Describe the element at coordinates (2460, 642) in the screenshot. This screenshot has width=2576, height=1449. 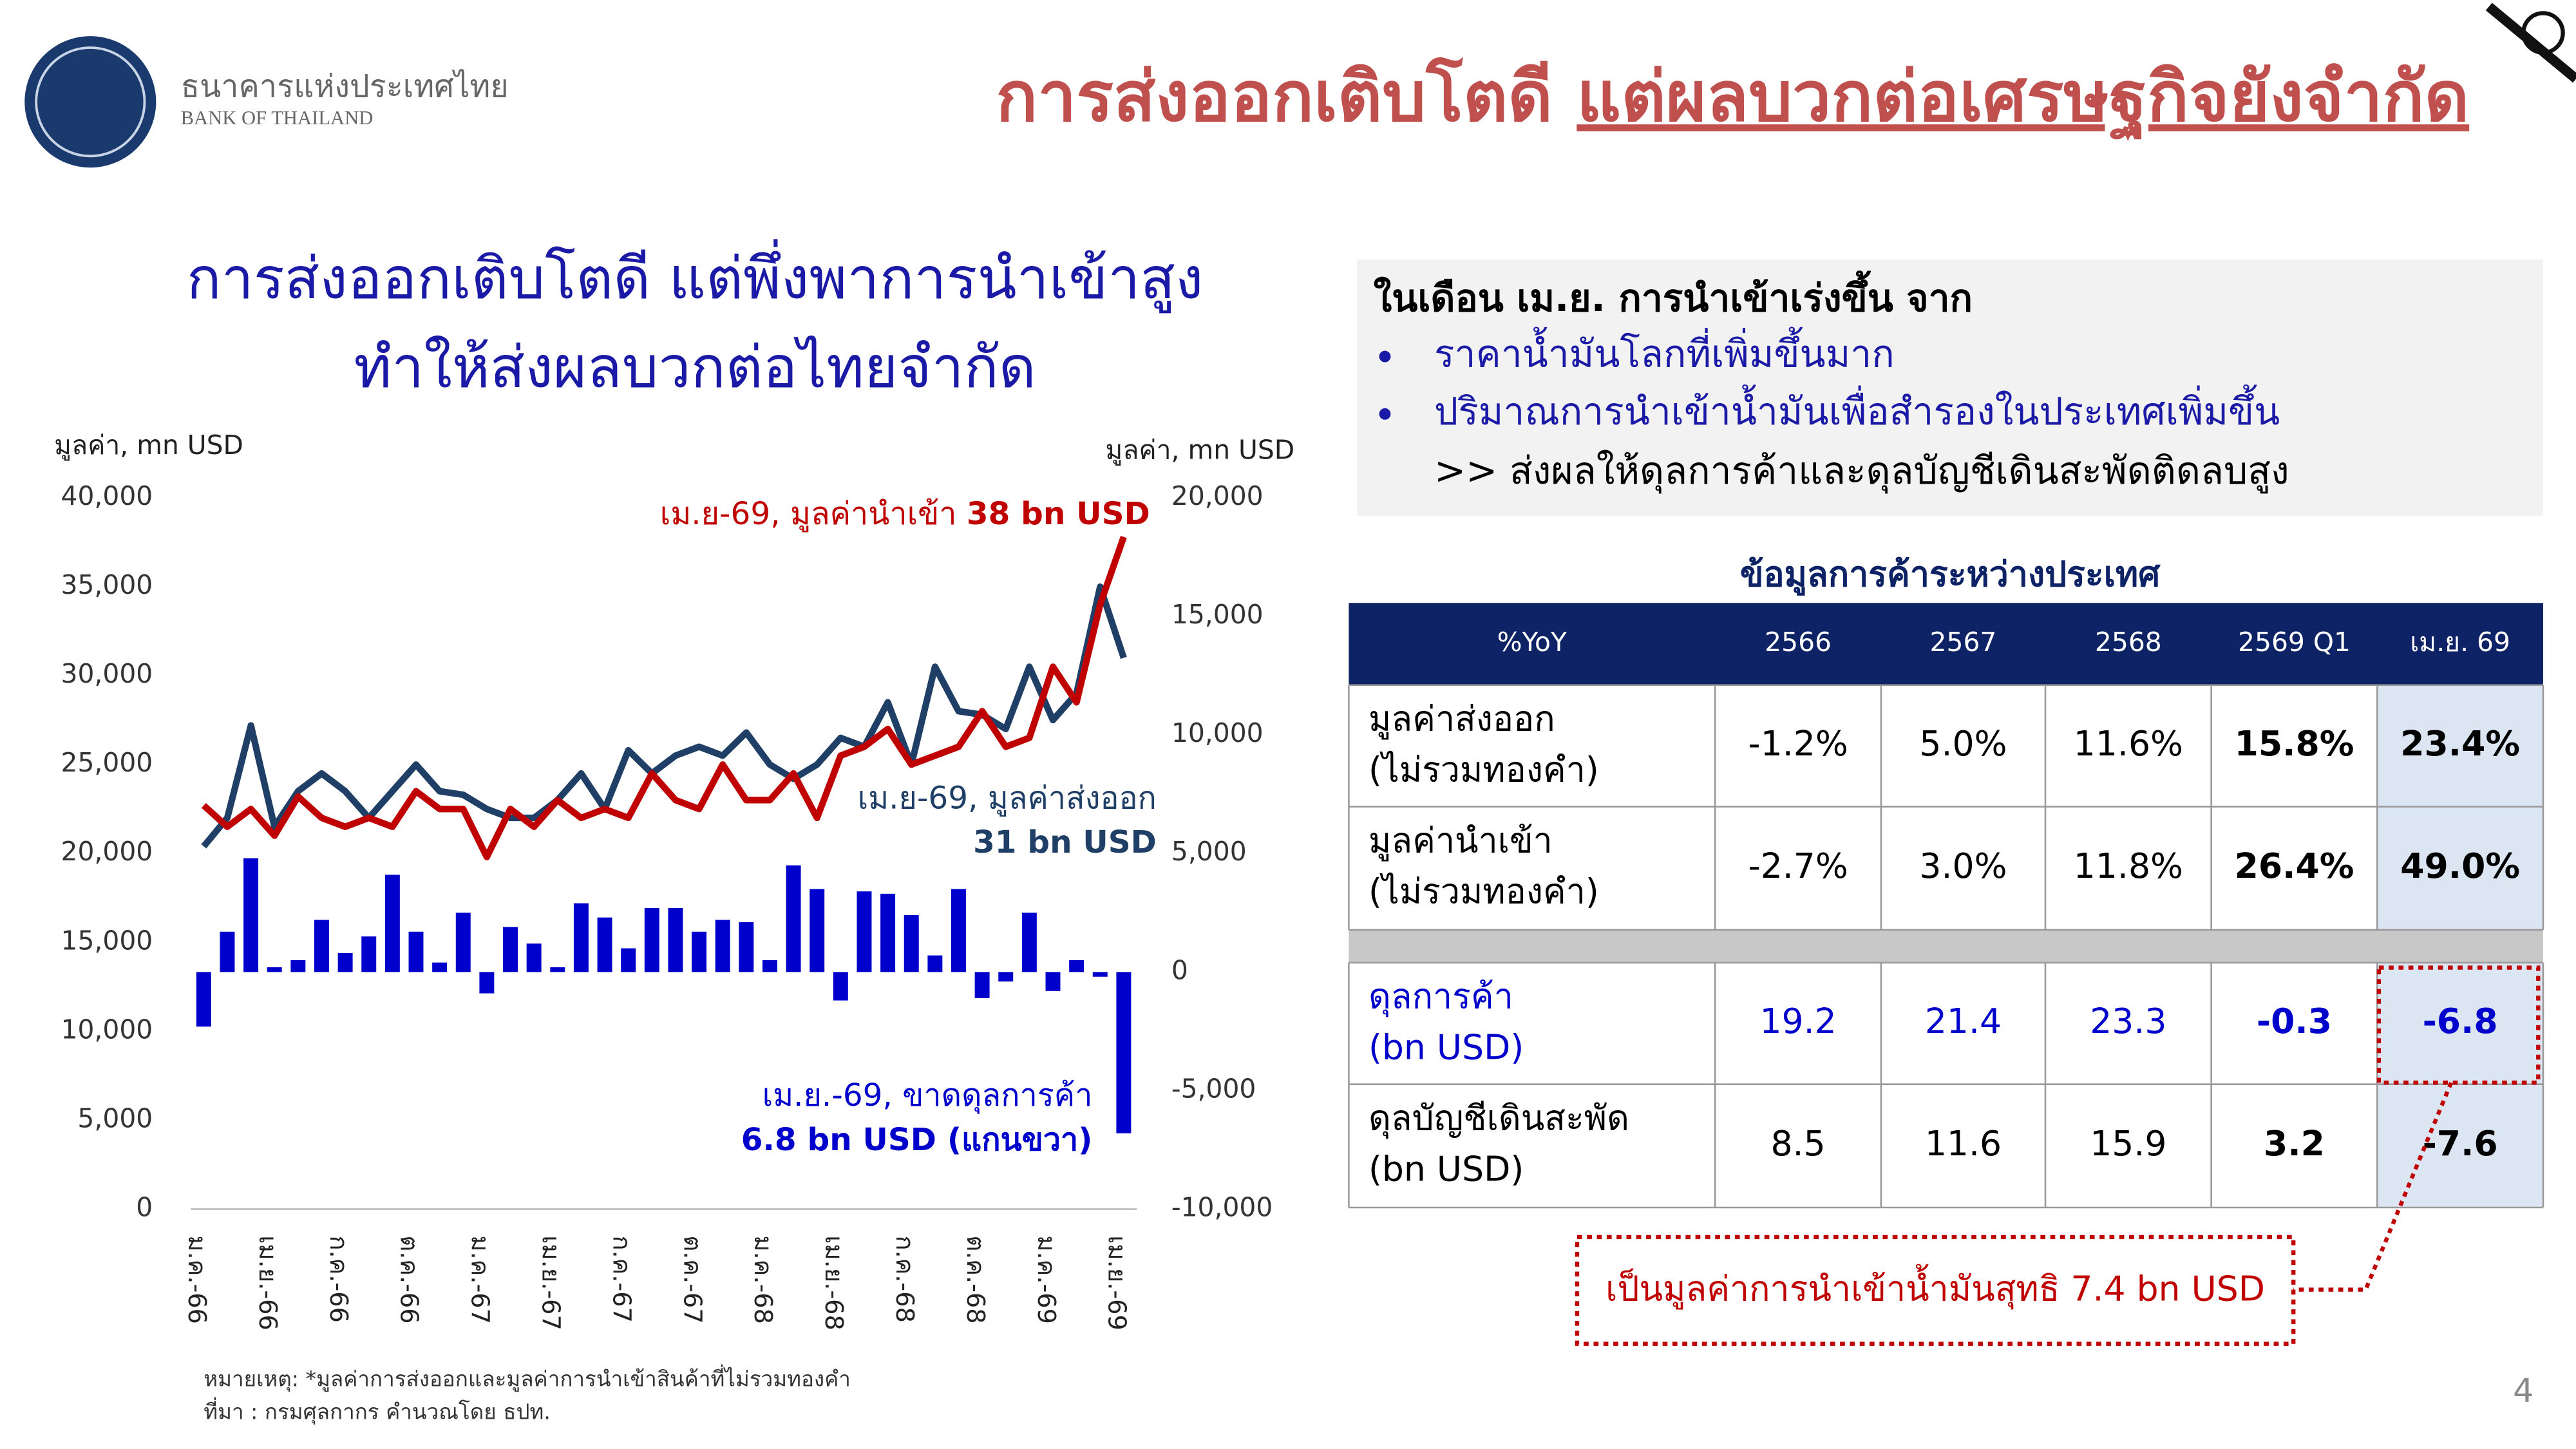
I see `table-header-cell: เม.ย. 69` at that location.